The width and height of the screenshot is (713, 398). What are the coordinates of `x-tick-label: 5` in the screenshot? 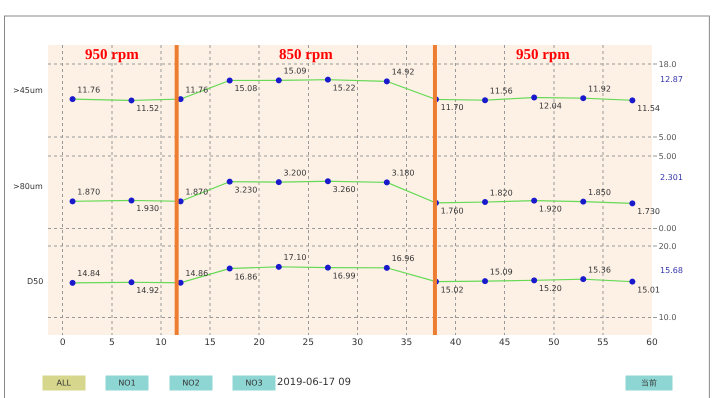 It's located at (111, 343).